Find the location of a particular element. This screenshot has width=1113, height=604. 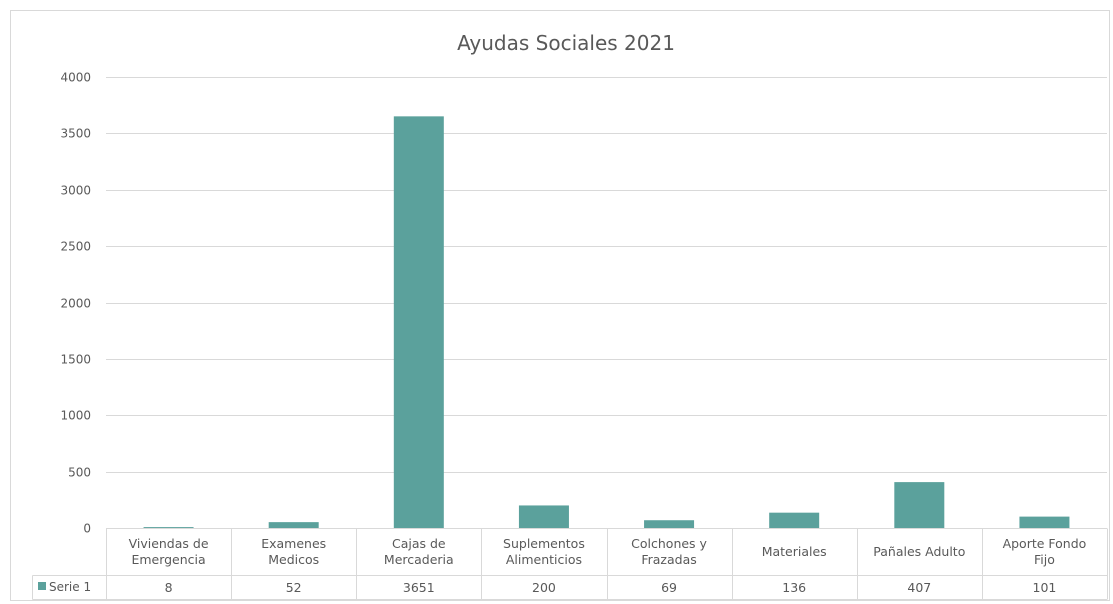

y-tick-label: 1500 is located at coordinates (75, 360).